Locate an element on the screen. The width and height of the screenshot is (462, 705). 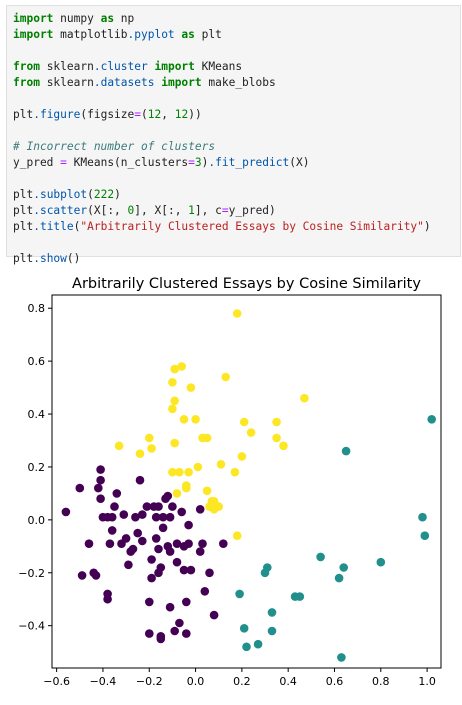
x-tick-label: −0.6 is located at coordinates (56, 681).